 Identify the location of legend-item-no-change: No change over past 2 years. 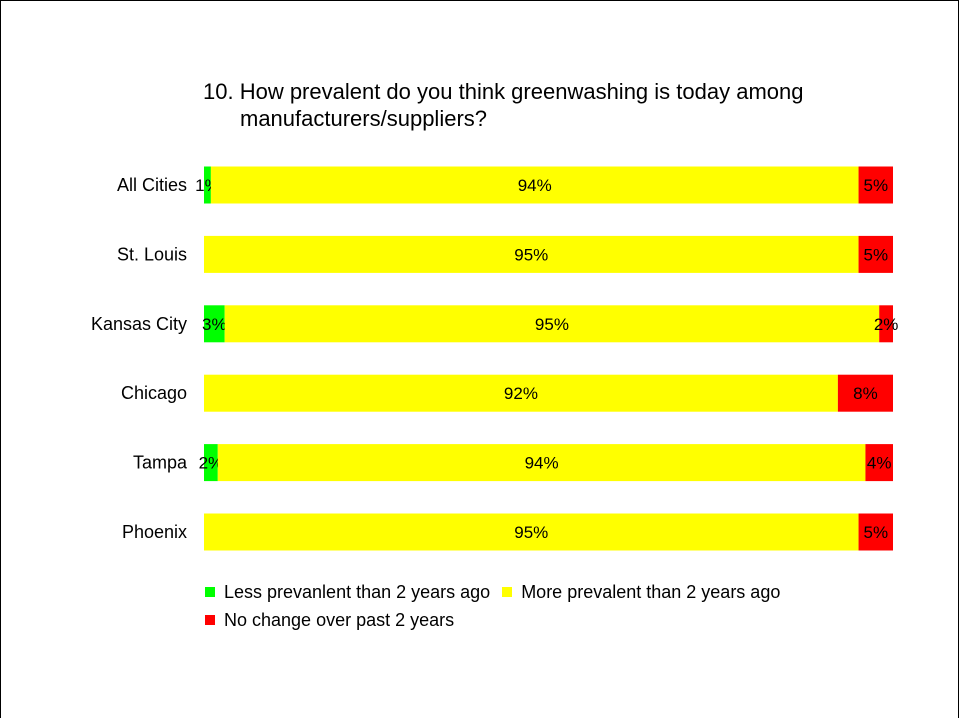
(329, 620).